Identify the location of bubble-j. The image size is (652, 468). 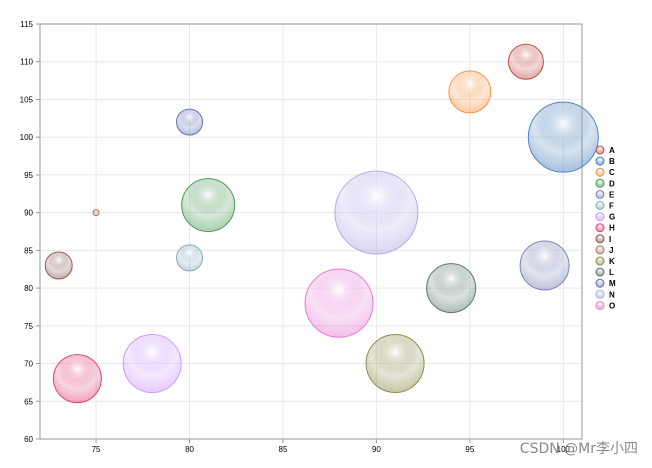
(96, 213).